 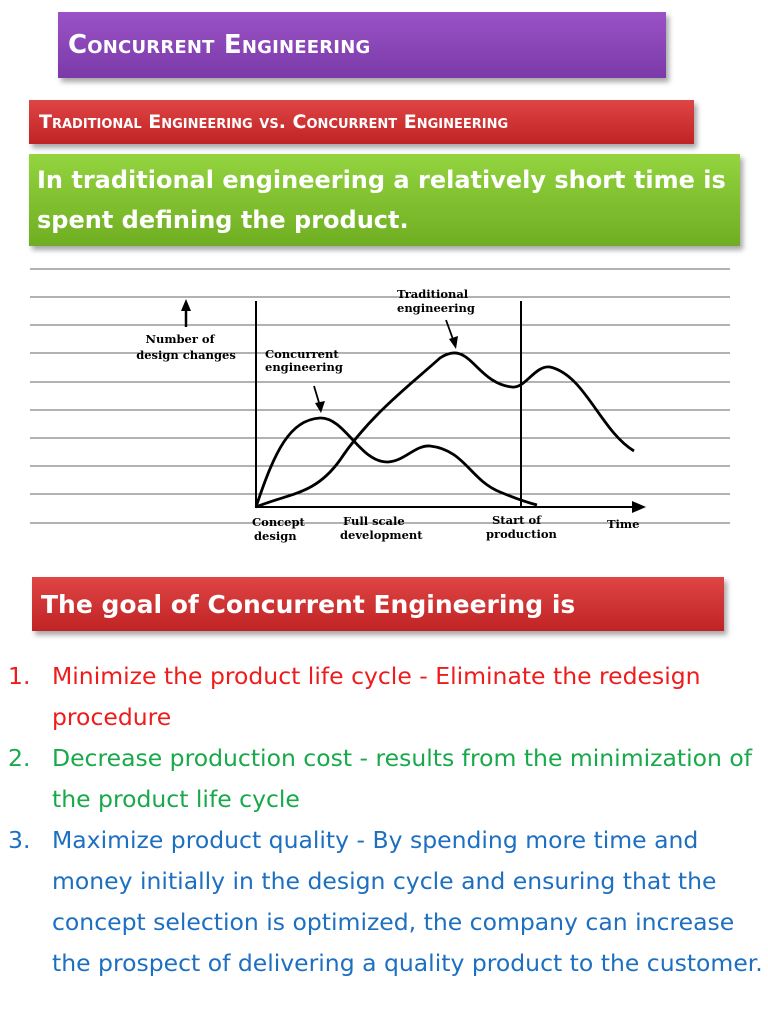 What do you see at coordinates (436, 308) in the screenshot?
I see `traditional-label-line2: engineering` at bounding box center [436, 308].